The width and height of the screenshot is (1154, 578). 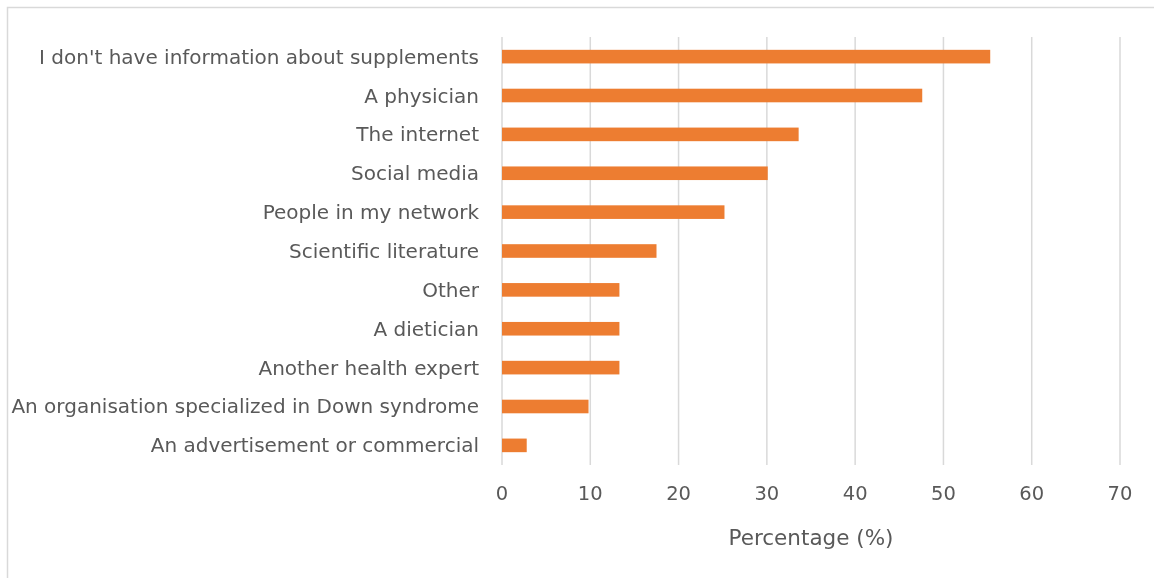 What do you see at coordinates (371, 212) in the screenshot?
I see `y-tick-label: People in my network` at bounding box center [371, 212].